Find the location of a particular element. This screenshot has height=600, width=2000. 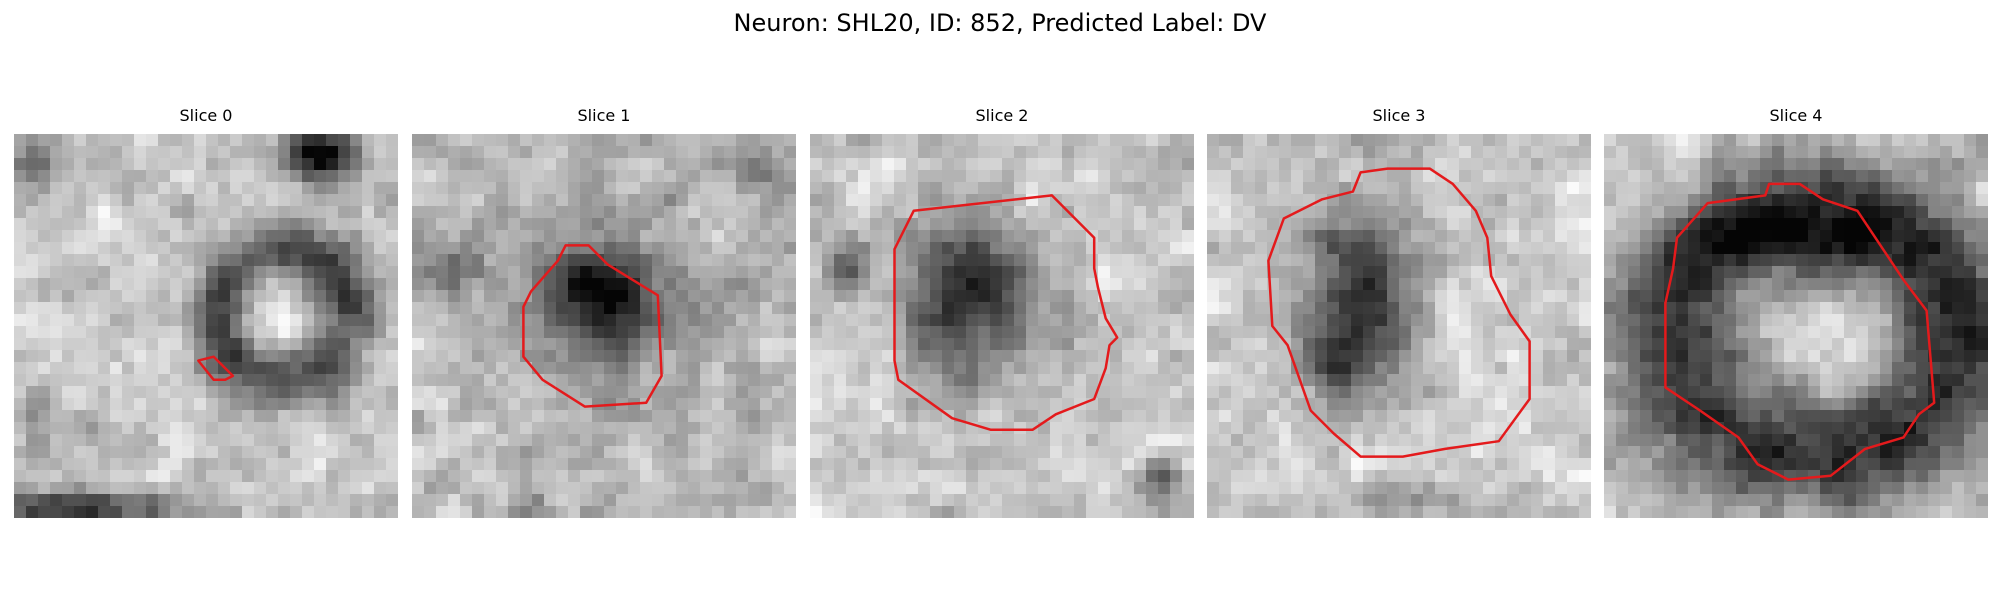

slice-panel-0: Slice 0 is located at coordinates (206, 312).